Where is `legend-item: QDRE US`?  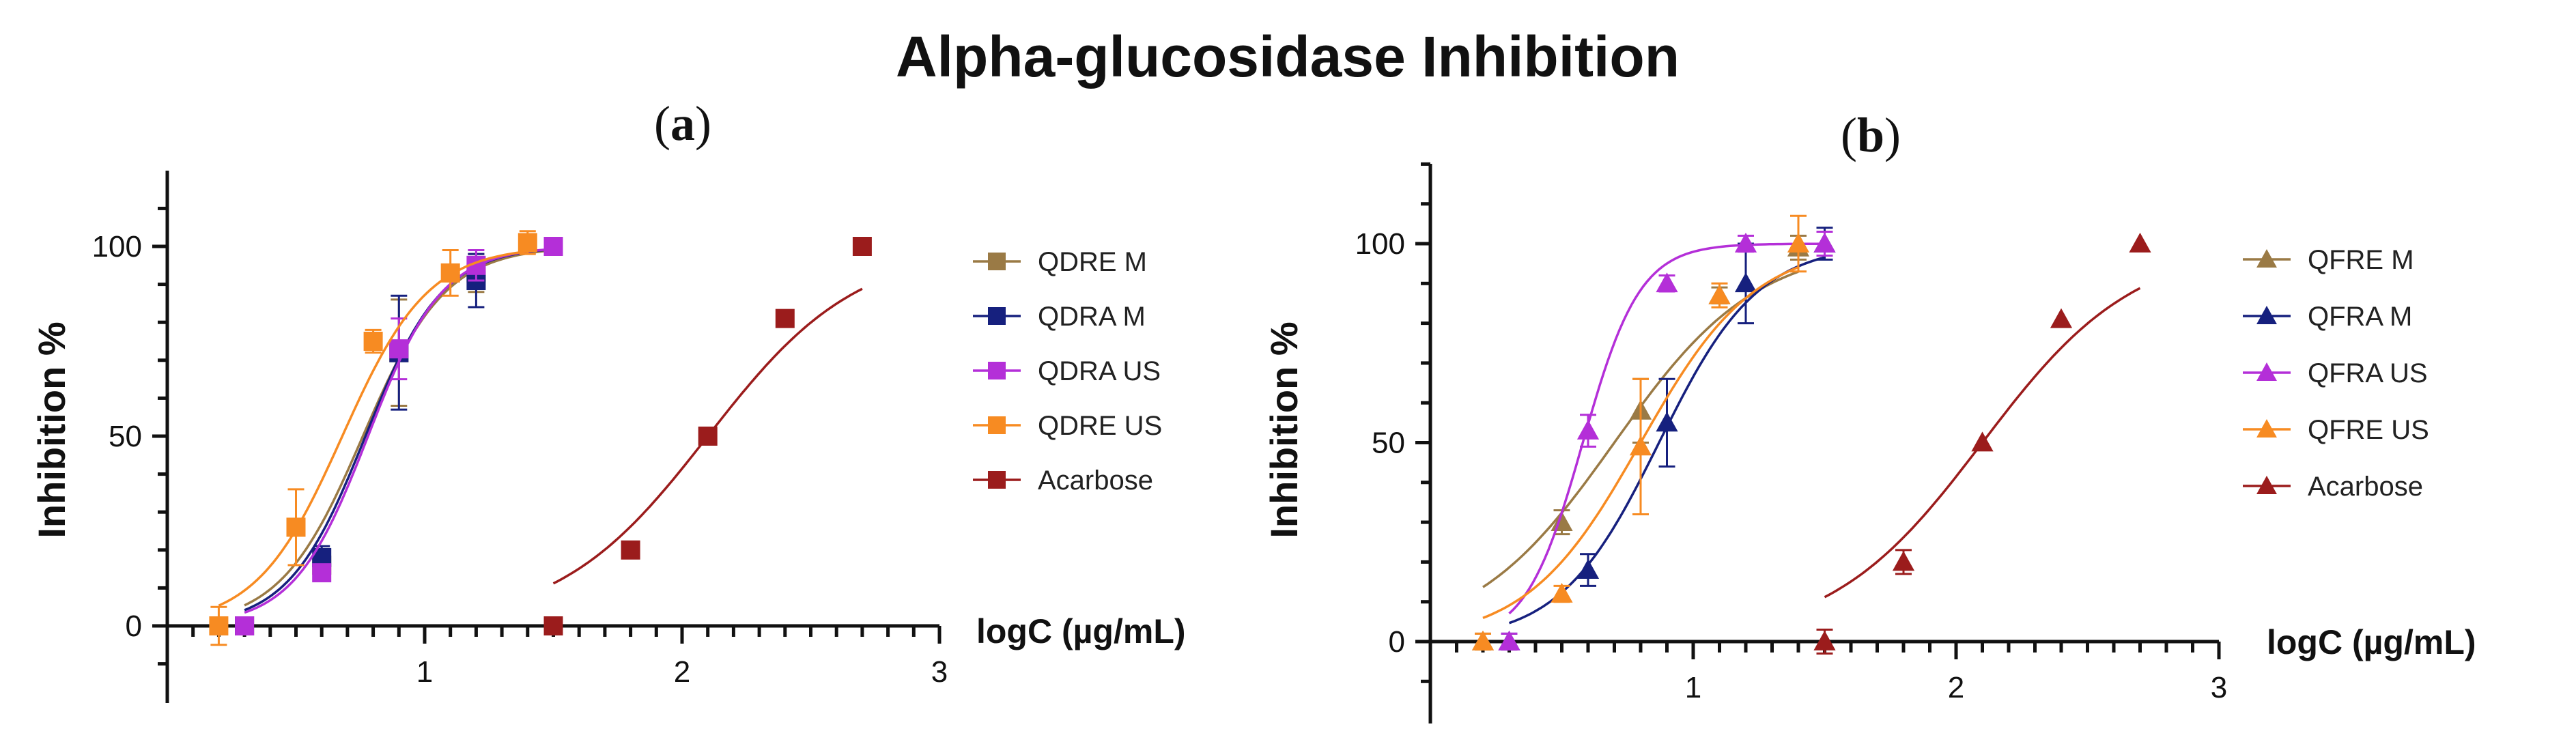 legend-item: QDRE US is located at coordinates (1067, 426).